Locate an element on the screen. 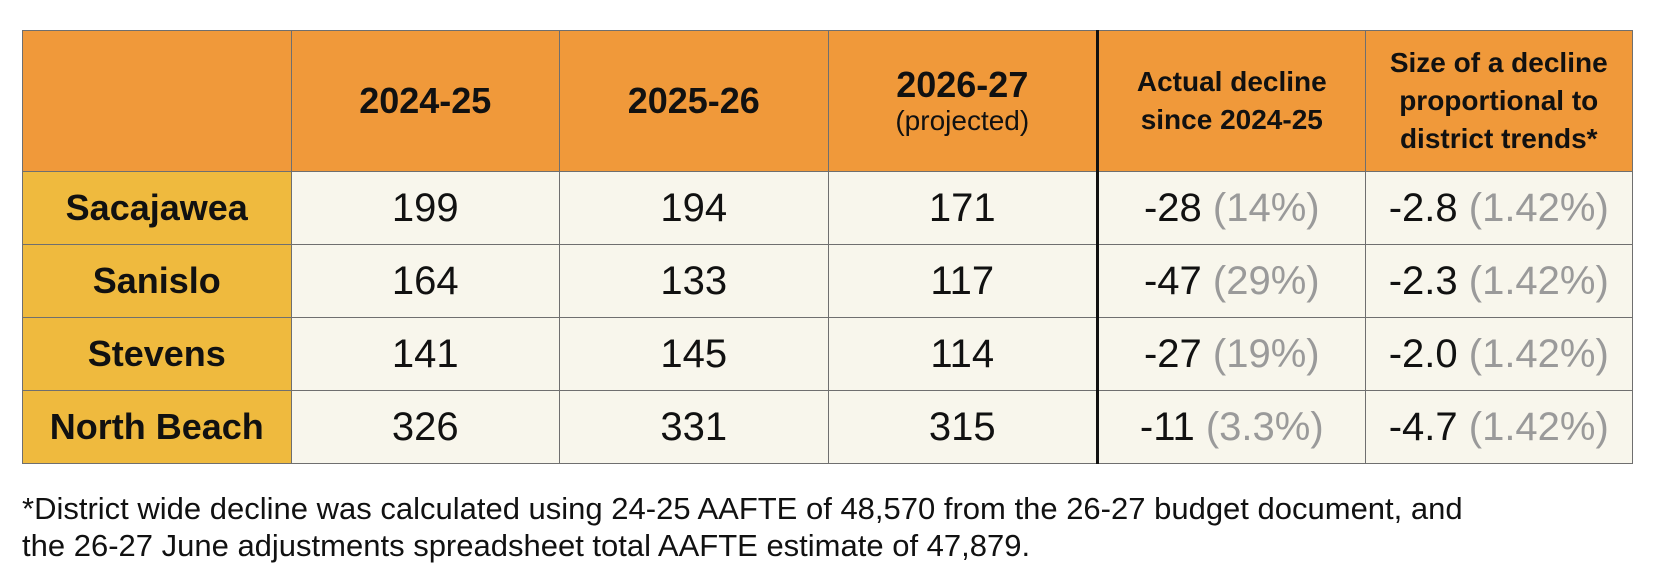 The image size is (1654, 588). header-projected-note: (projected) is located at coordinates (962, 120).